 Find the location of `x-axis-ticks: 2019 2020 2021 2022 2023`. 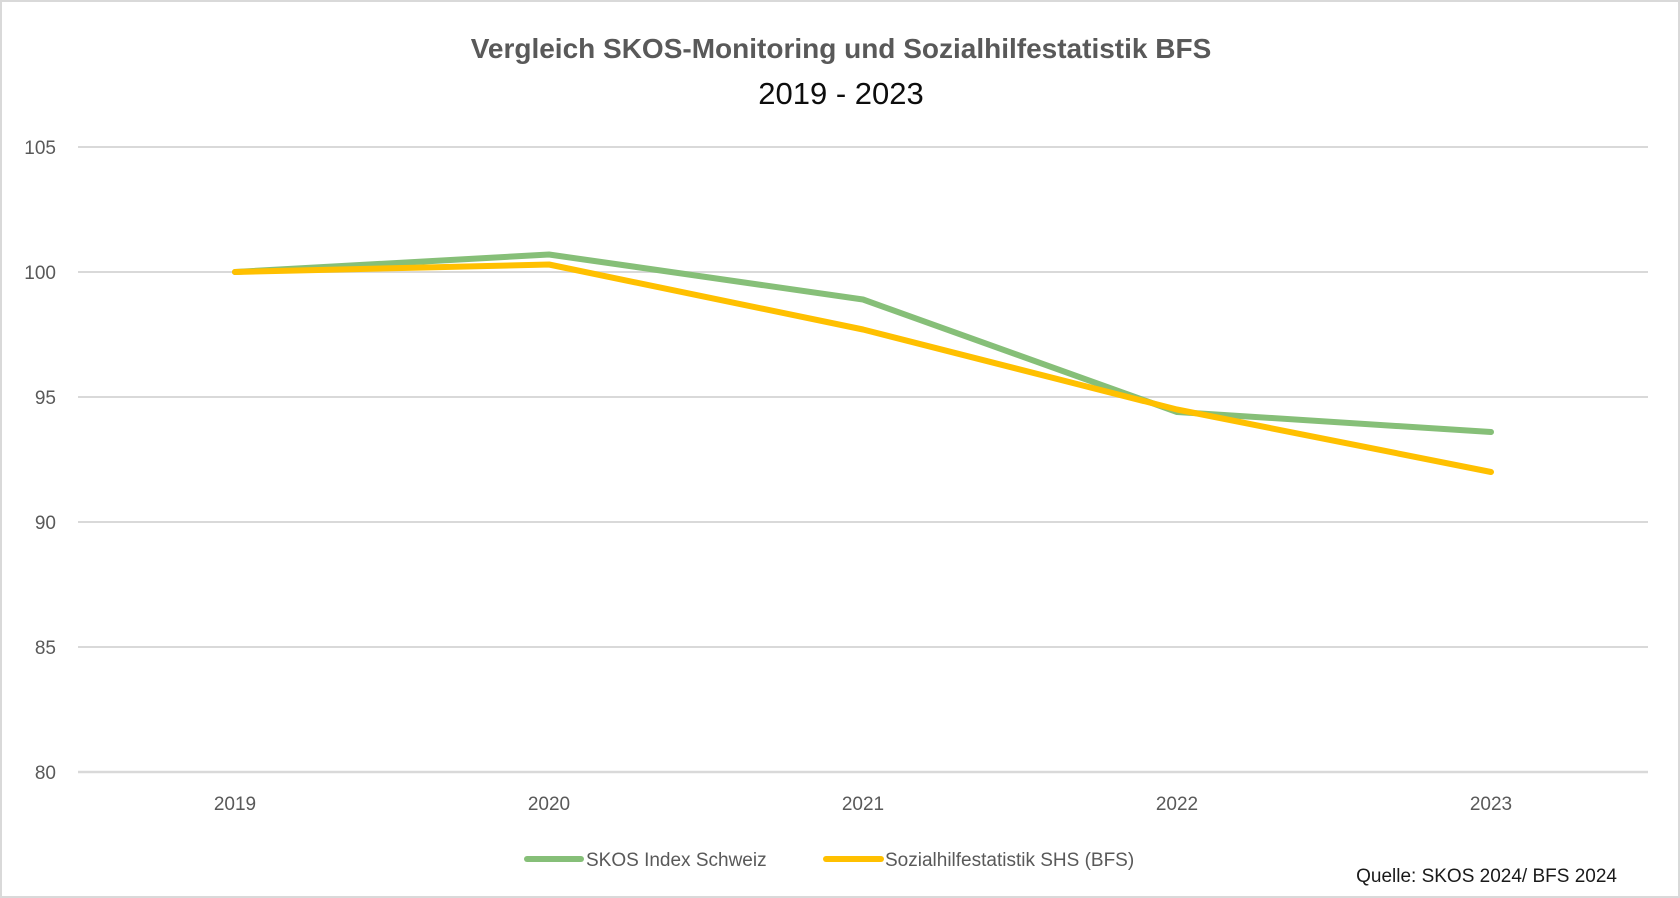

x-axis-ticks: 2019 2020 2021 2022 2023 is located at coordinates (863, 804).